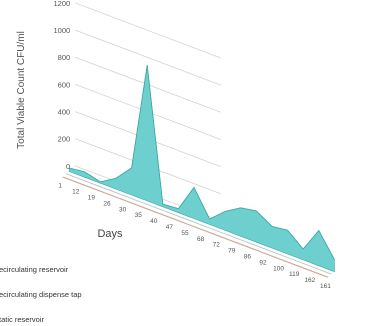  I want to click on x-tick-label: 86, so click(248, 256).